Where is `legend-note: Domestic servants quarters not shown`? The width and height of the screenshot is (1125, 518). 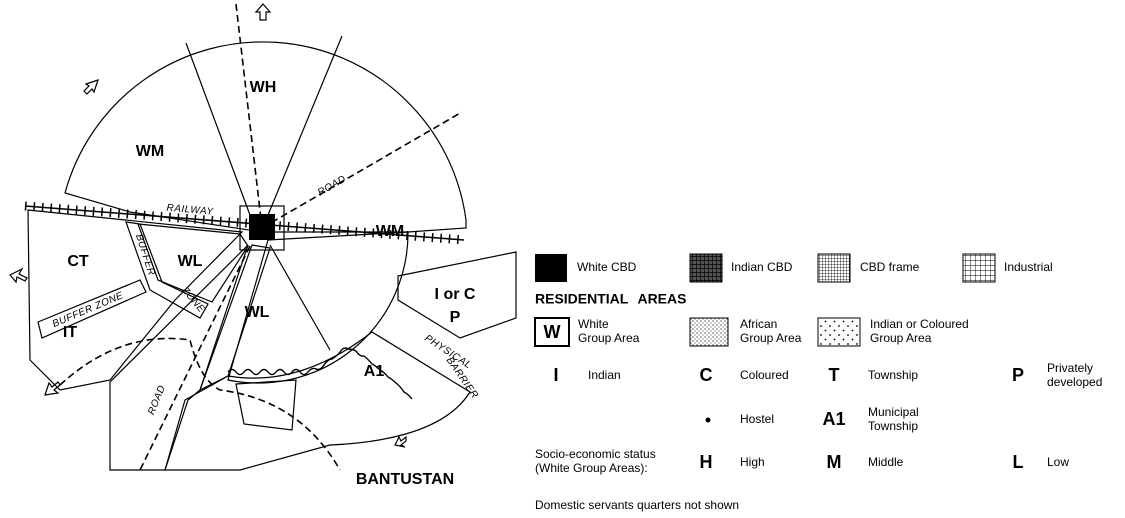 legend-note: Domestic servants quarters not shown is located at coordinates (637, 505).